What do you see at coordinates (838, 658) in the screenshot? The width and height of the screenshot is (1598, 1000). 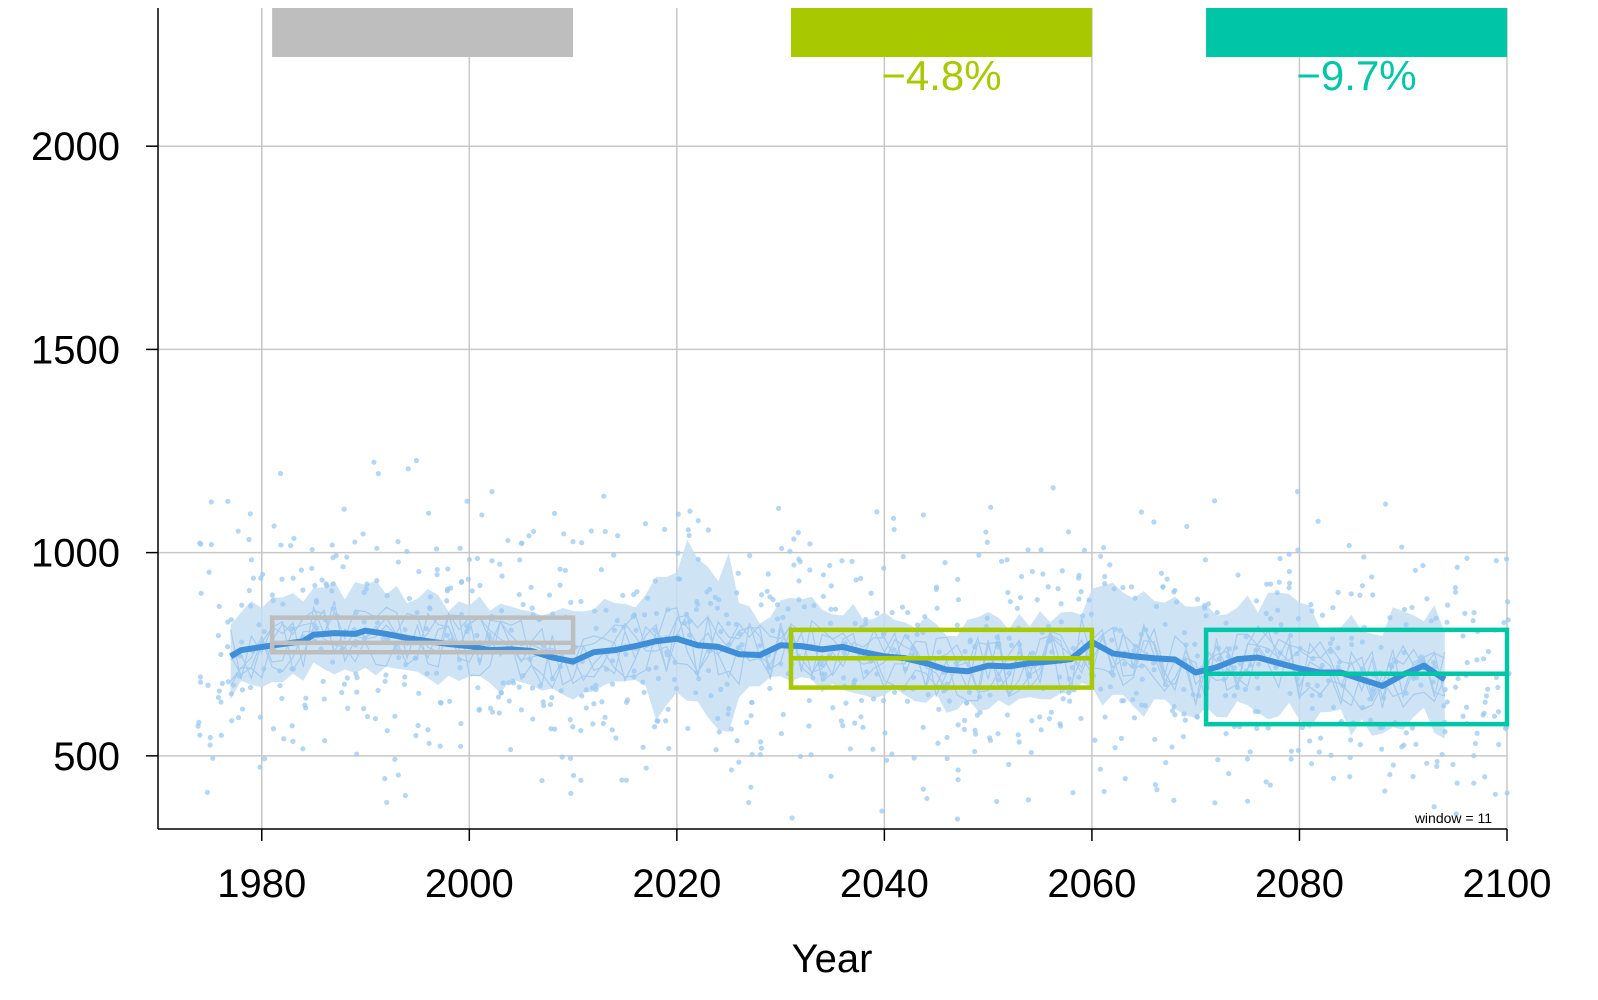 I see `mean-line` at bounding box center [838, 658].